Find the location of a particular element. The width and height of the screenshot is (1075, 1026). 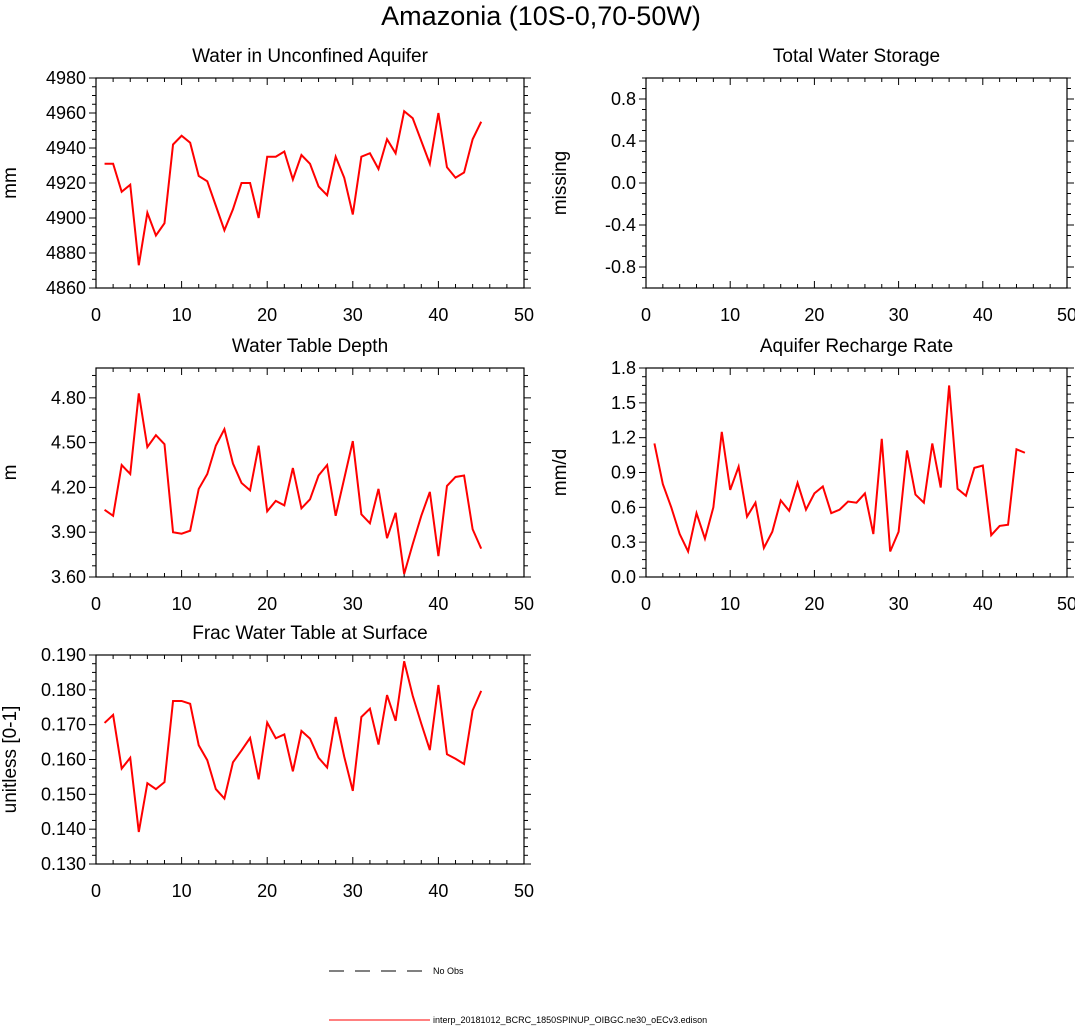

panel-title: Total Water Storage is located at coordinates (856, 56).